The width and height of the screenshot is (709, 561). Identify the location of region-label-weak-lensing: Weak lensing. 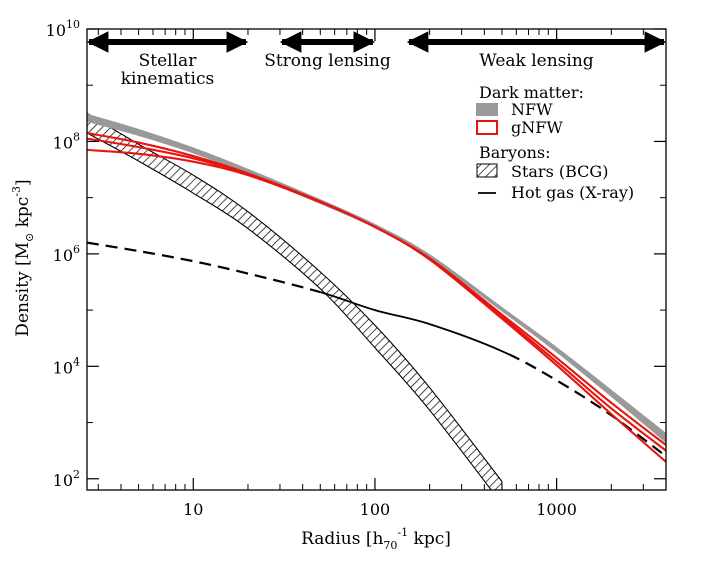
(536, 61).